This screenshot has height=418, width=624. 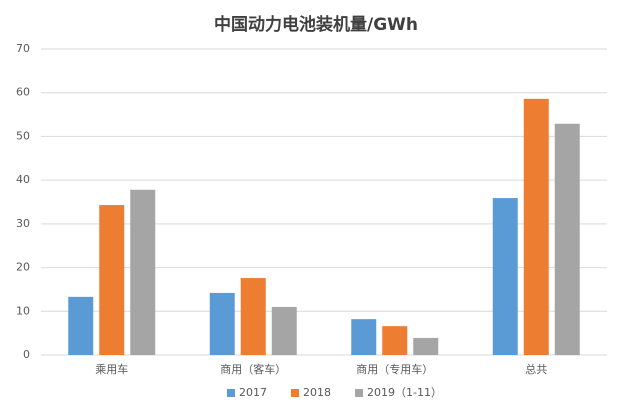 I want to click on y-tick-label: 30, so click(x=23, y=223).